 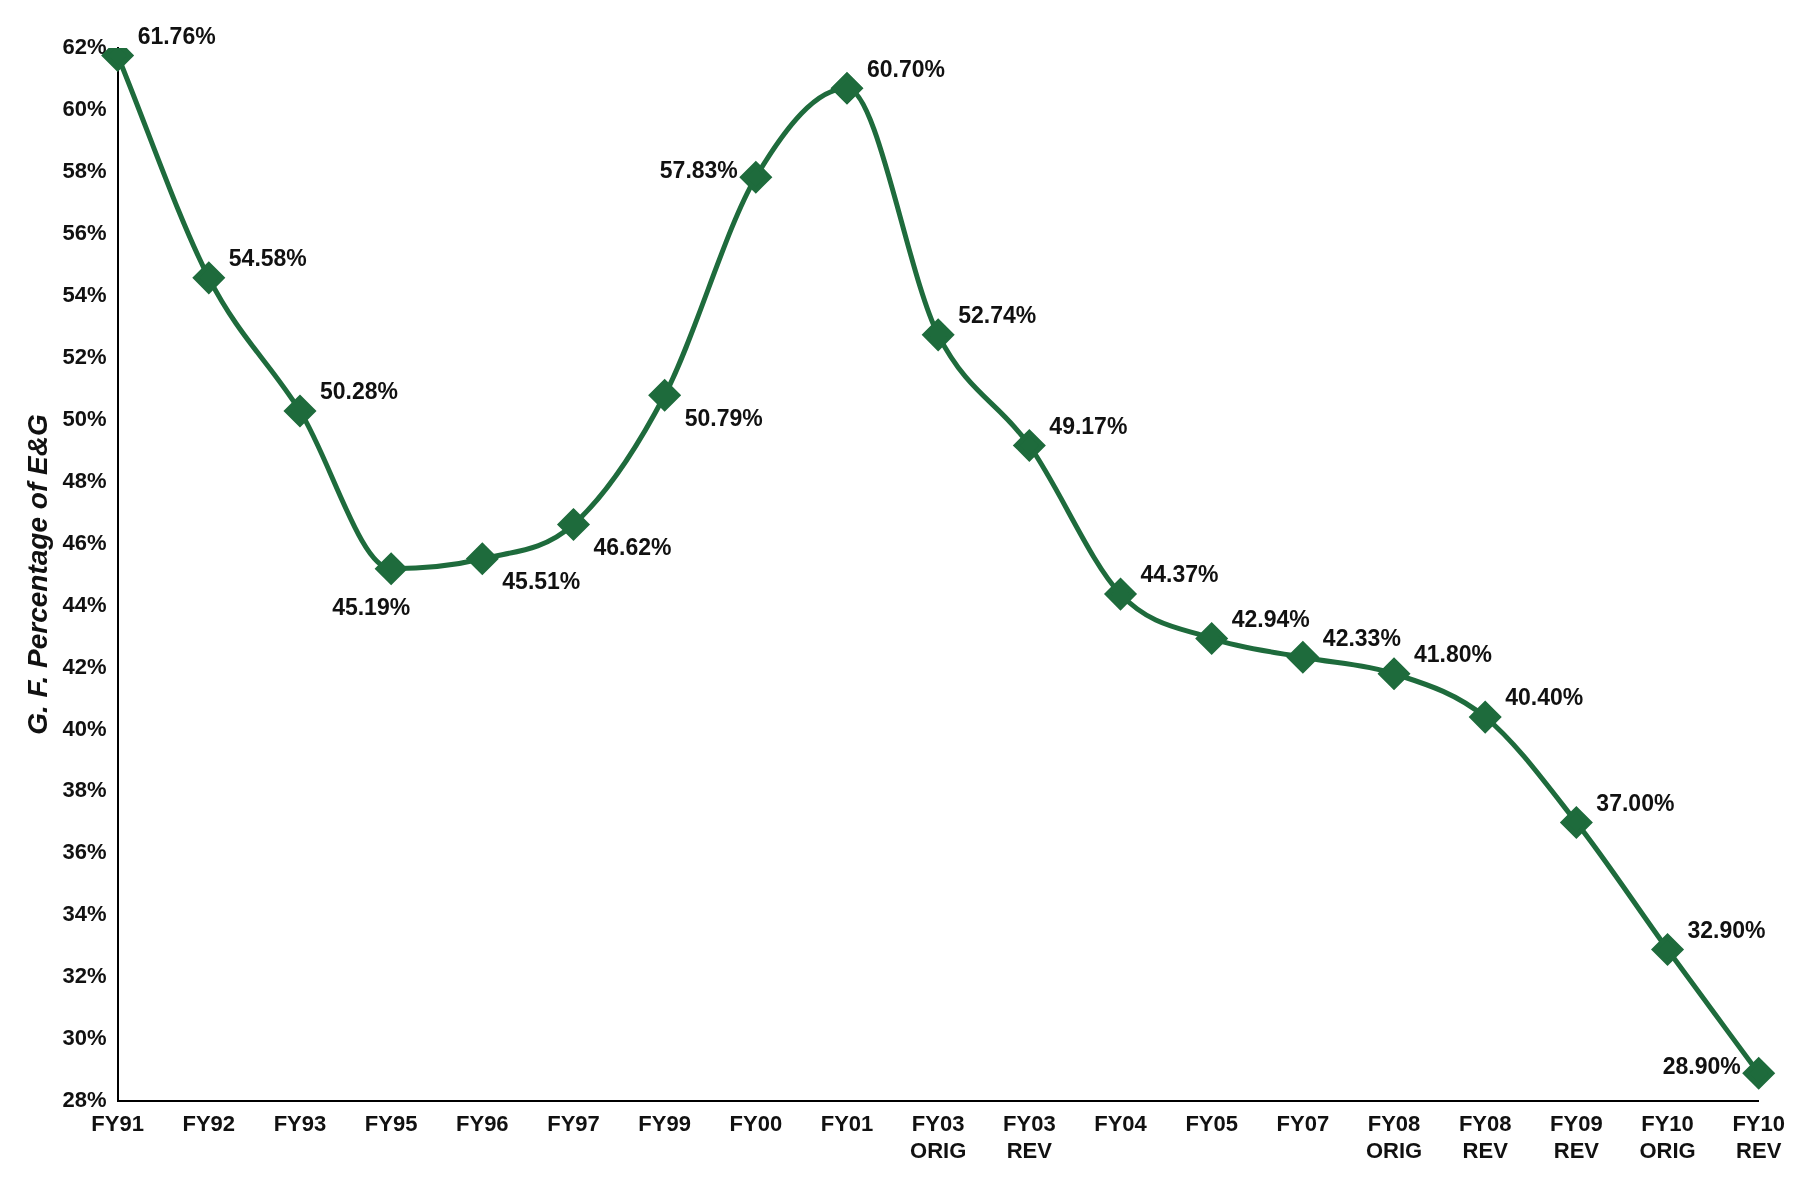 What do you see at coordinates (1576, 1137) in the screenshot?
I see `x-tick-label: FY09 REV` at bounding box center [1576, 1137].